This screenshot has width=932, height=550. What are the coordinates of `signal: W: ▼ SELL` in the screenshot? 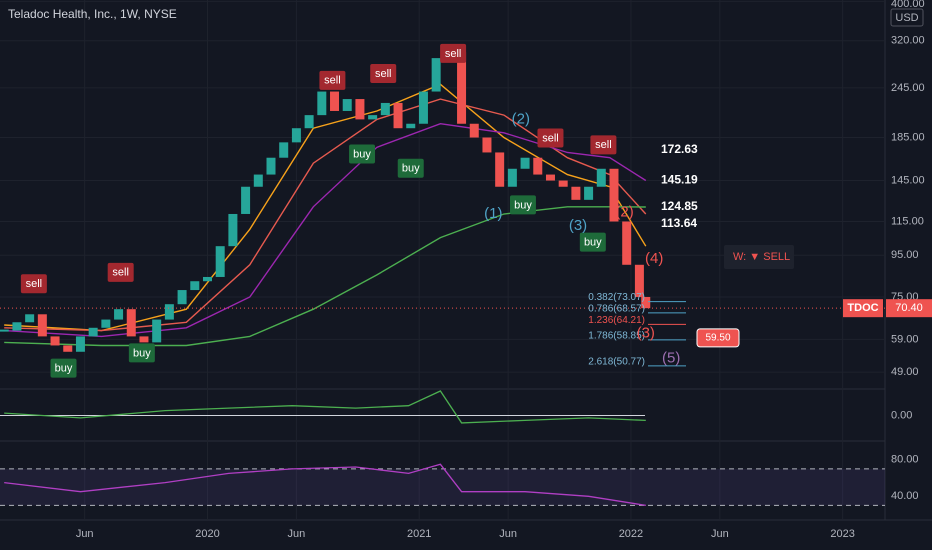 It's located at (761, 257).